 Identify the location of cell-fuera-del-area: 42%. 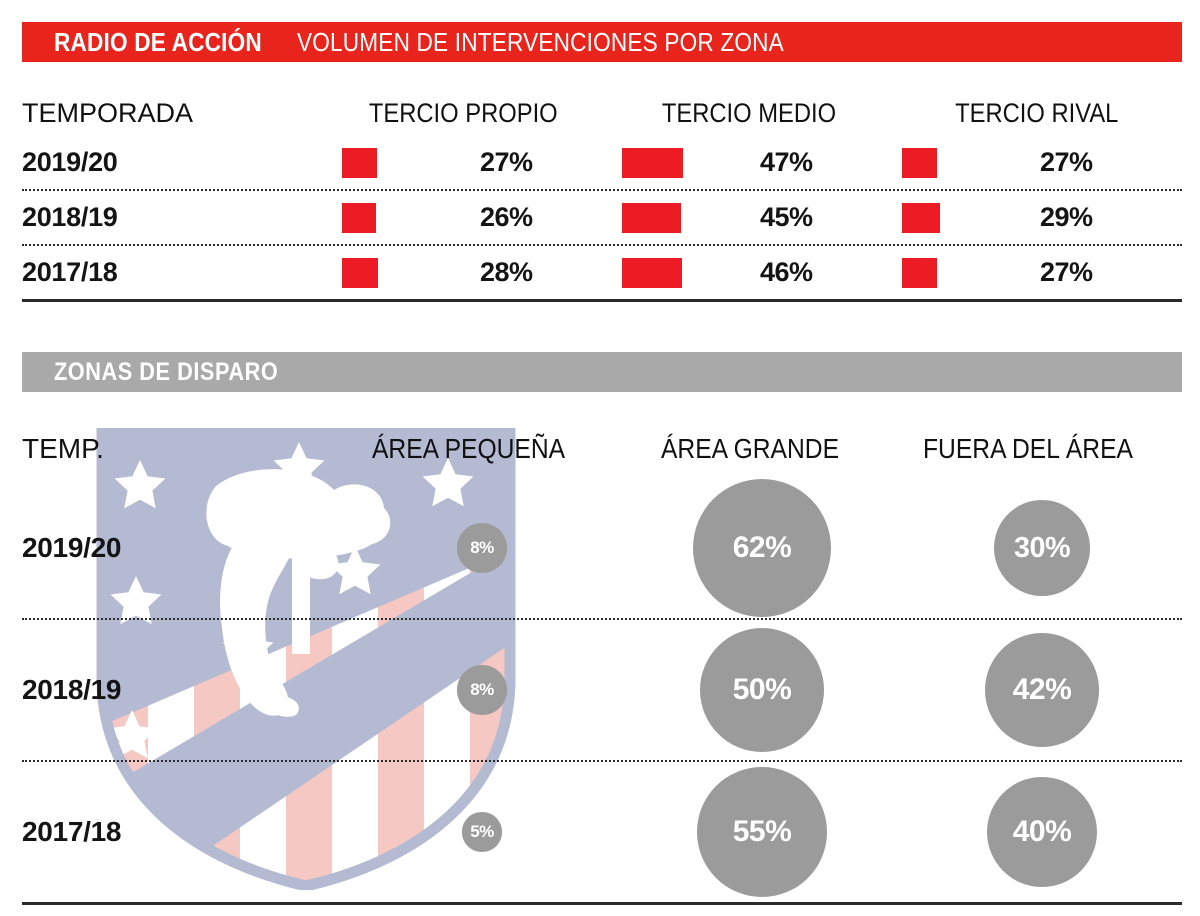
(1042, 690).